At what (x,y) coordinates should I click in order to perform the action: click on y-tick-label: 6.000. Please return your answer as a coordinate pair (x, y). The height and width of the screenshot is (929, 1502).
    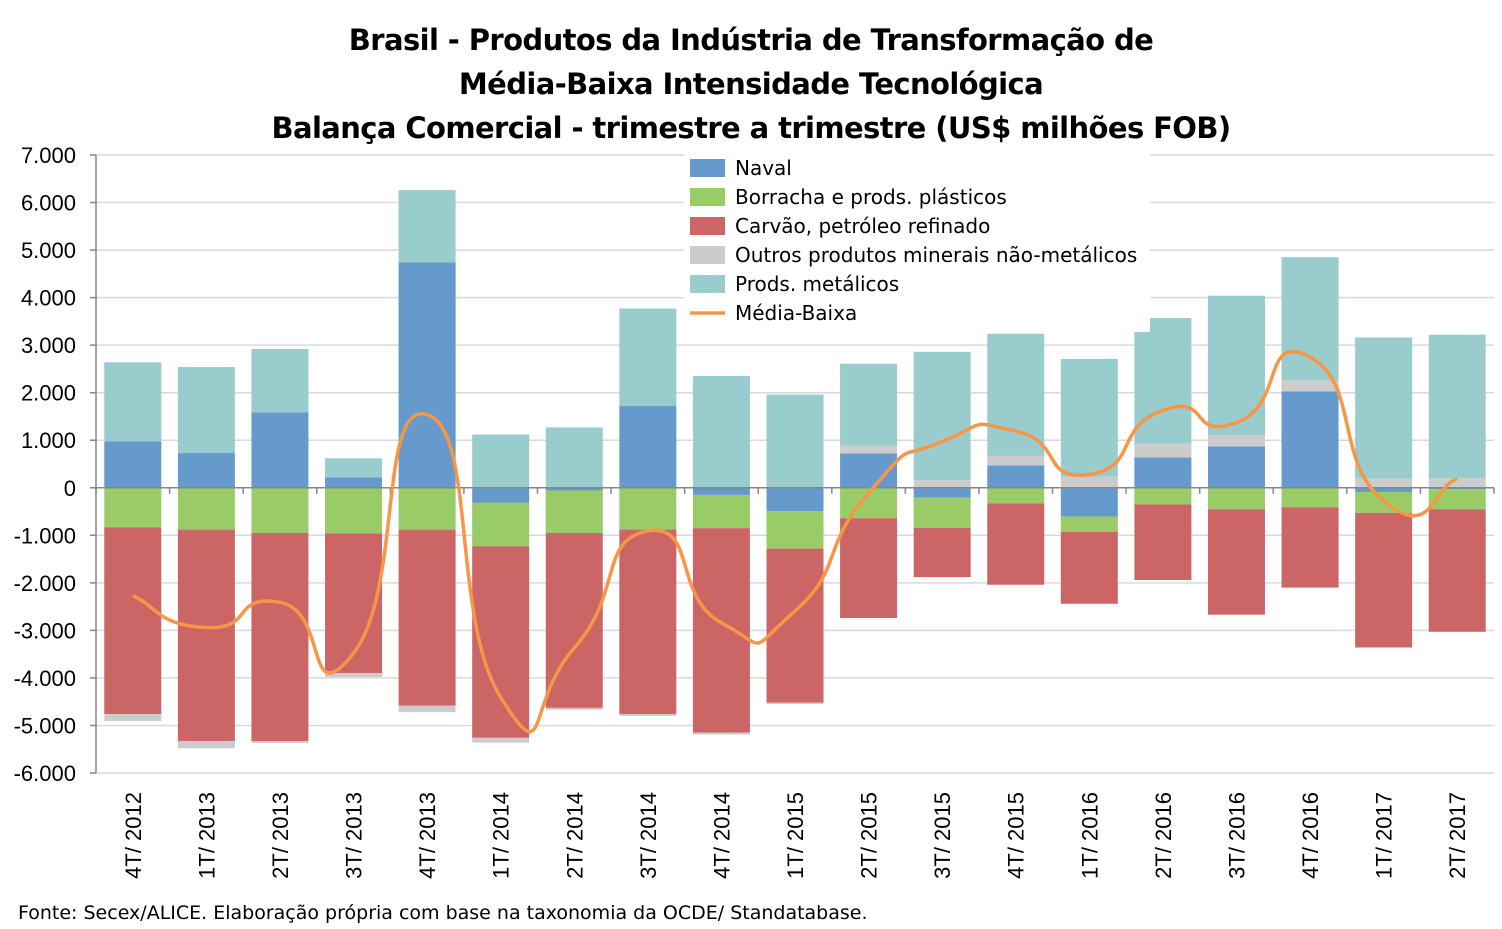
    Looking at the image, I should click on (48, 203).